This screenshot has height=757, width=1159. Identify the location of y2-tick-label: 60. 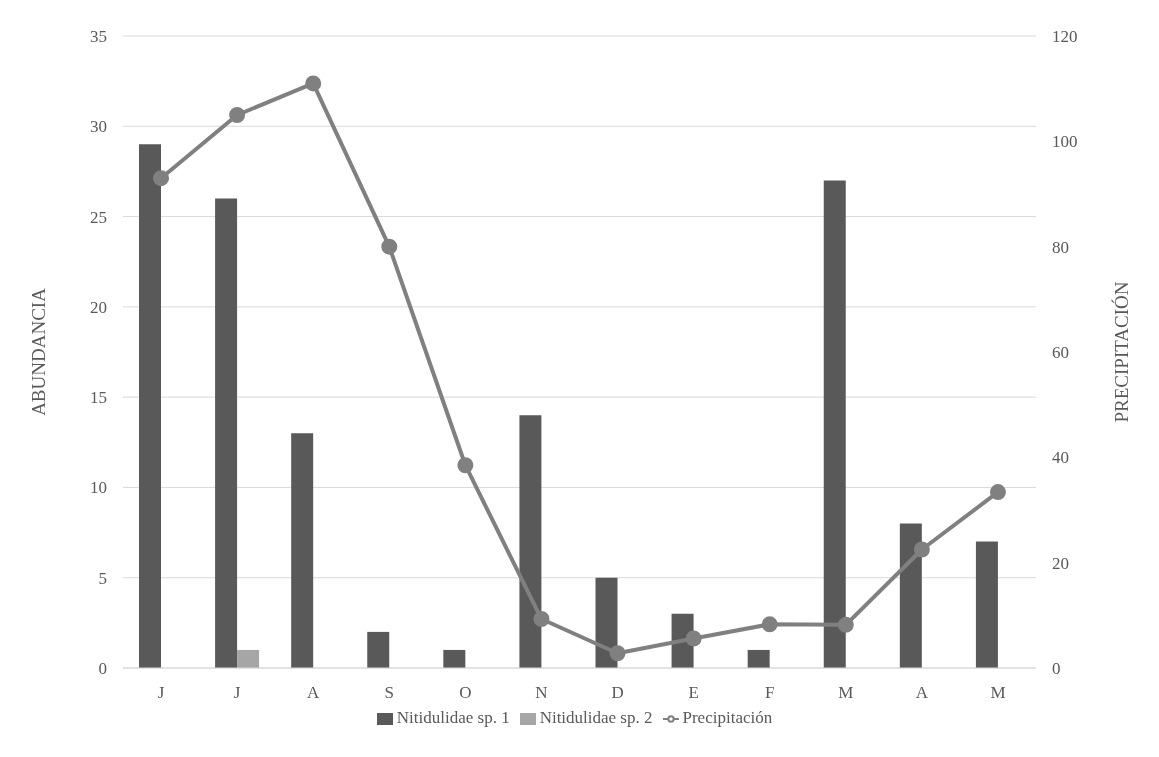
(1060, 353).